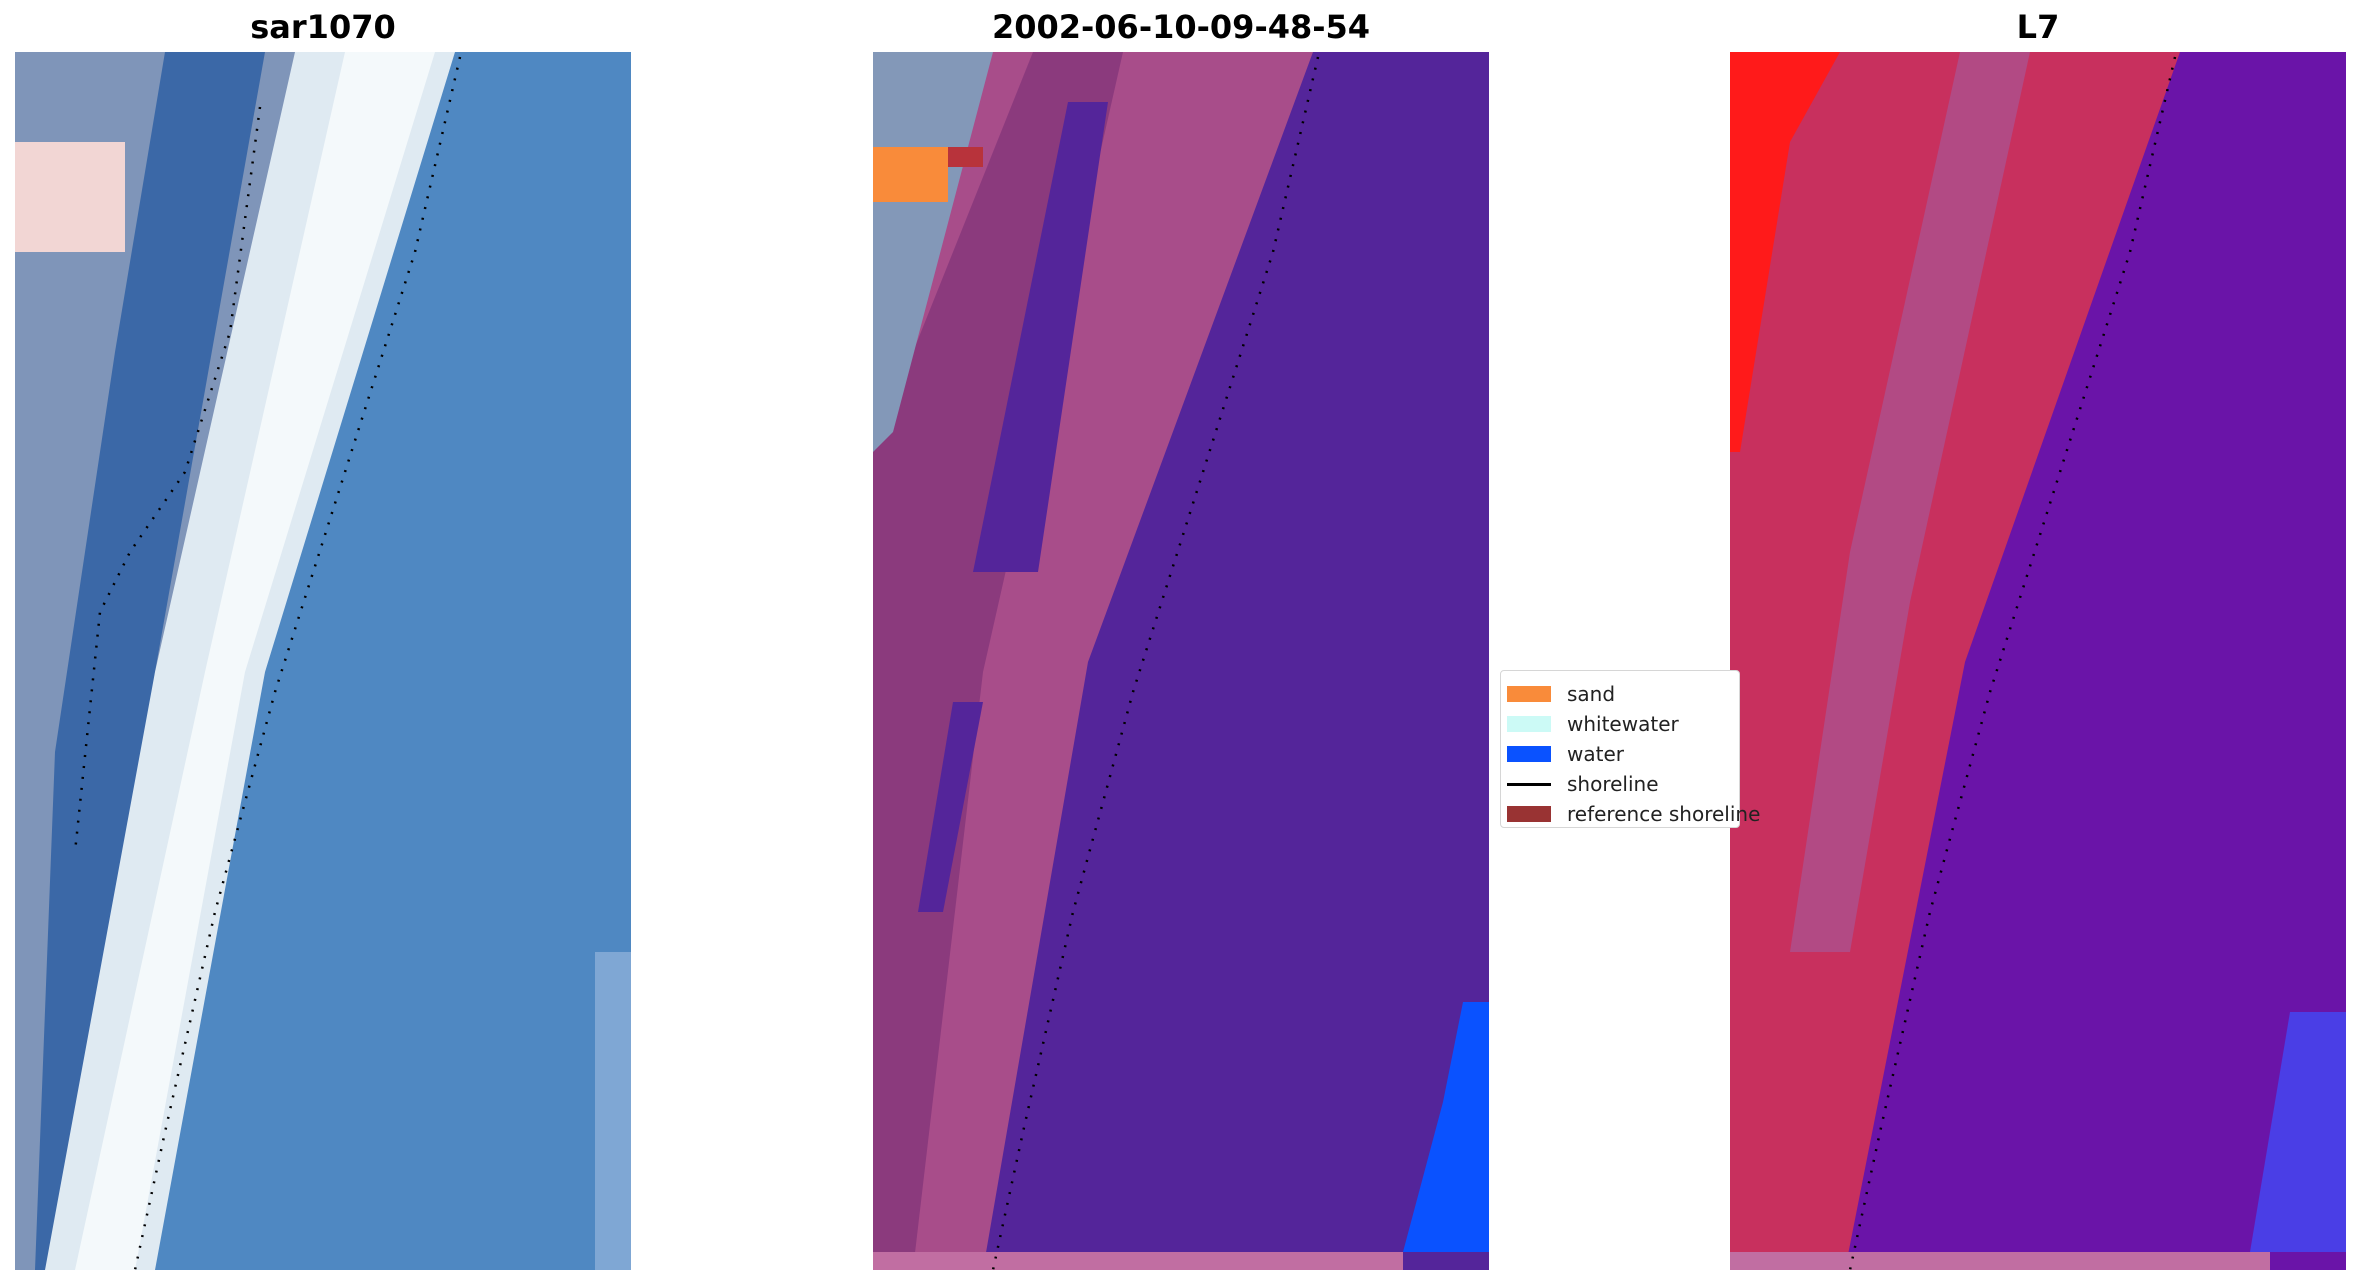  Describe the element at coordinates (1565, 754) in the screenshot. I see `legend-item-water: water` at that location.